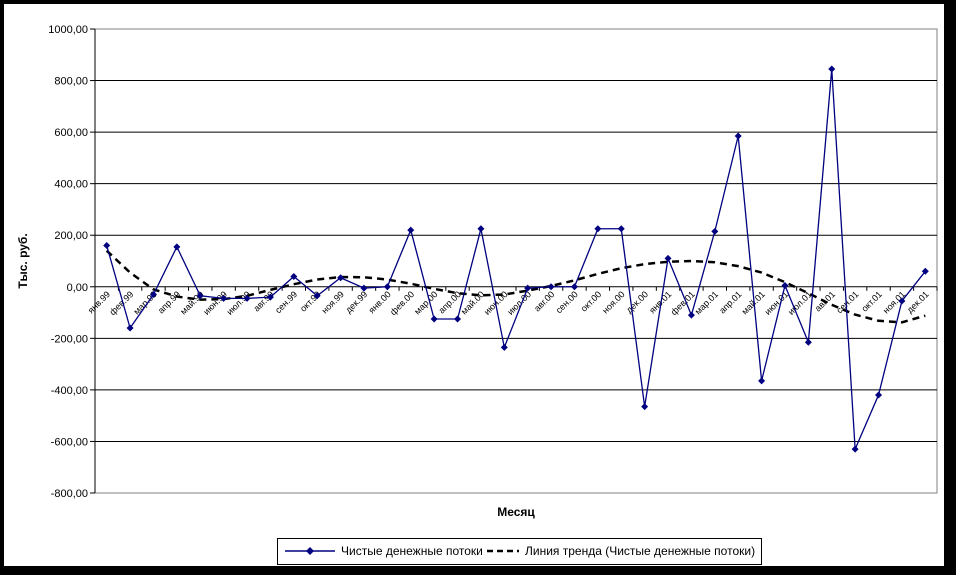 The image size is (956, 575). I want to click on y-tick-label: 200,00, so click(71, 236).